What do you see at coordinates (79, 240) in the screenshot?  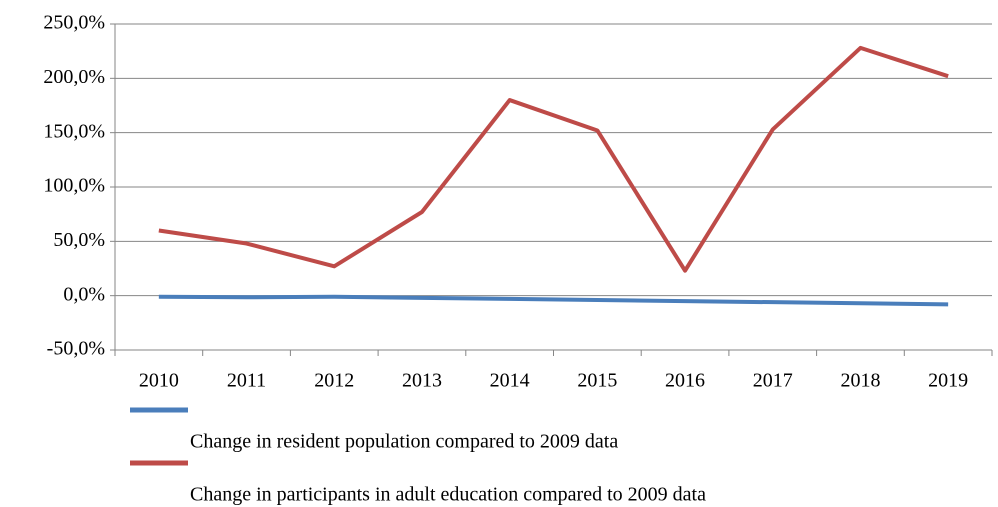 I see `y-tick-label: 50,0%` at bounding box center [79, 240].